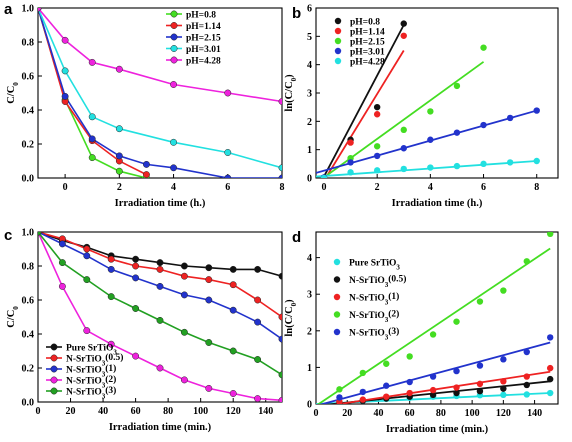 The height and width of the screenshot is (442, 572). Describe the element at coordinates (92, 92) in the screenshot. I see `series-line` at that location.